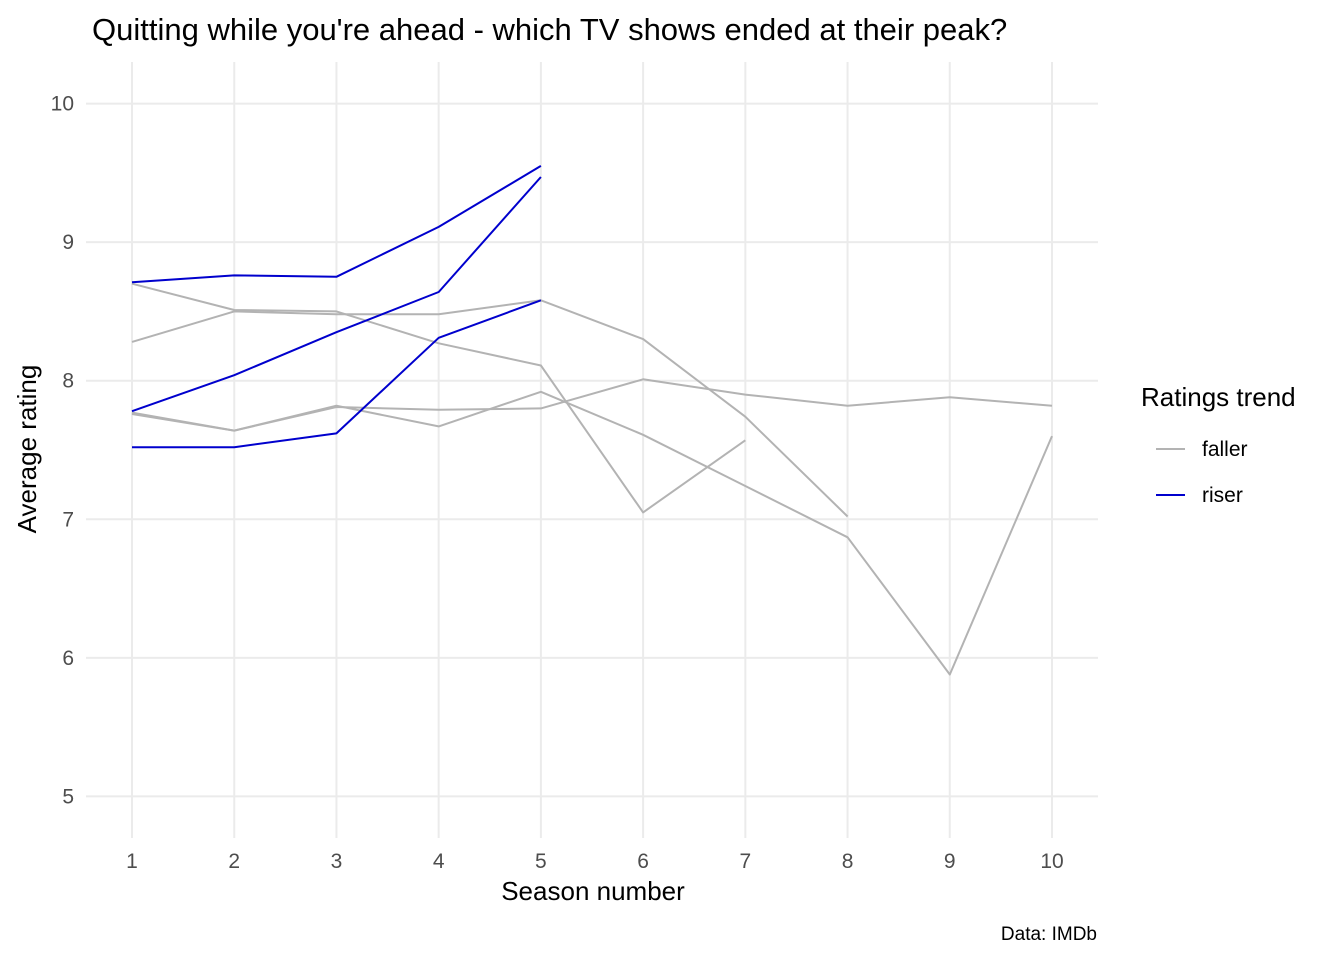 Image resolution: width=1344 pixels, height=960 pixels. Describe the element at coordinates (27, 449) in the screenshot. I see `y-axis-title: Average rating` at that location.